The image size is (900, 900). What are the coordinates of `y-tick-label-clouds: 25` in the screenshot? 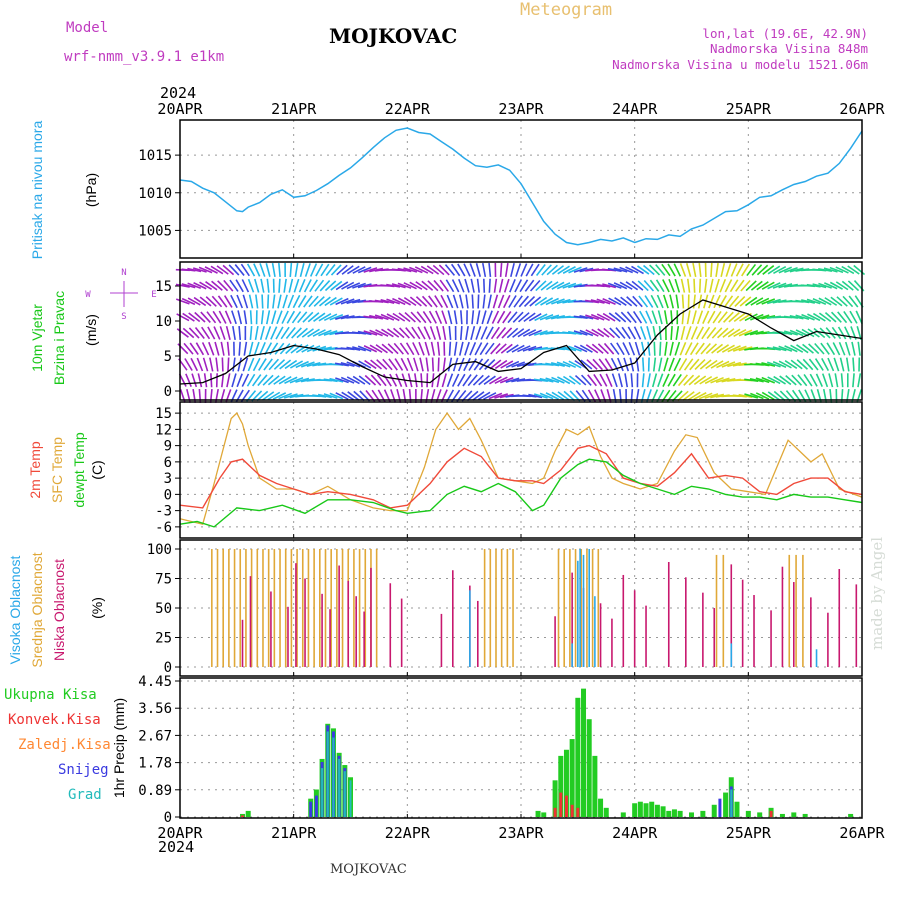 It's located at (163, 639).